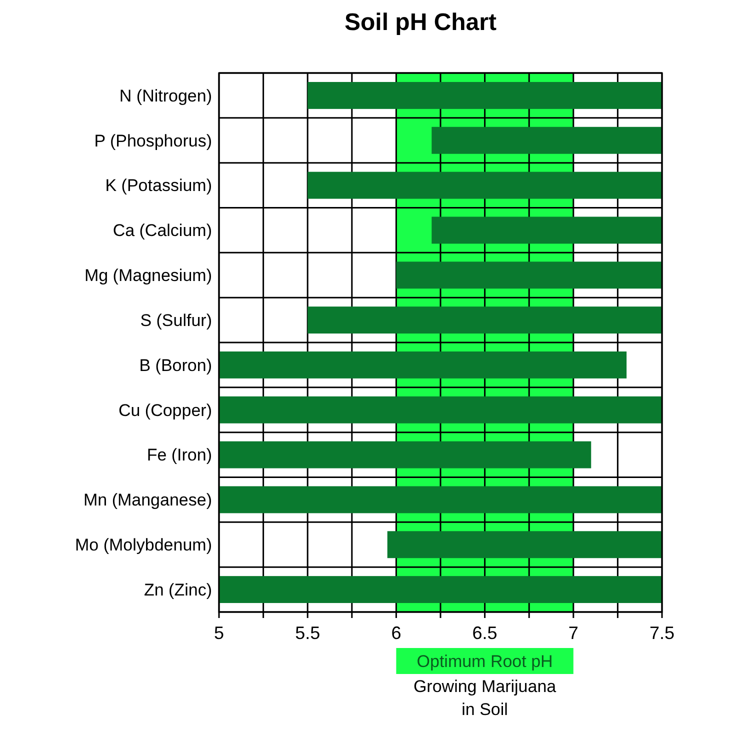 This screenshot has height=736, width=736. I want to click on y-tick-label: Ca (Calcium), so click(162, 230).